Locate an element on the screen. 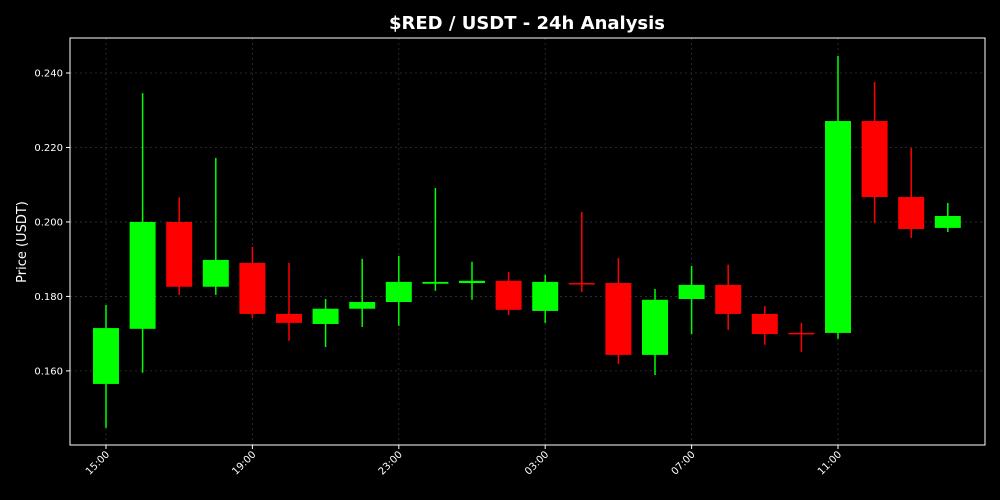 The width and height of the screenshot is (1000, 500). y-tick-label: 0.200 is located at coordinates (48, 222).